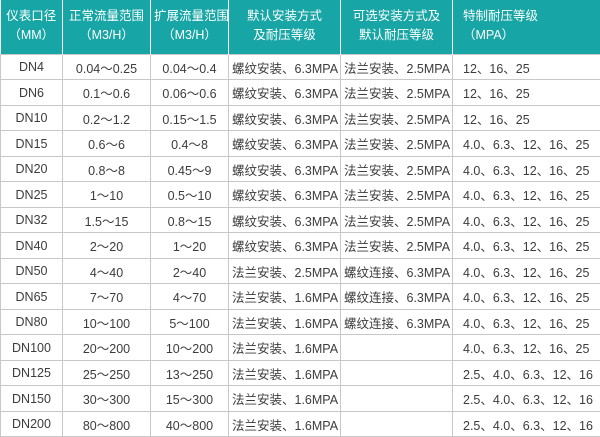  Describe the element at coordinates (190, 169) in the screenshot. I see `cell-extended-flow: 0.45～9` at that location.